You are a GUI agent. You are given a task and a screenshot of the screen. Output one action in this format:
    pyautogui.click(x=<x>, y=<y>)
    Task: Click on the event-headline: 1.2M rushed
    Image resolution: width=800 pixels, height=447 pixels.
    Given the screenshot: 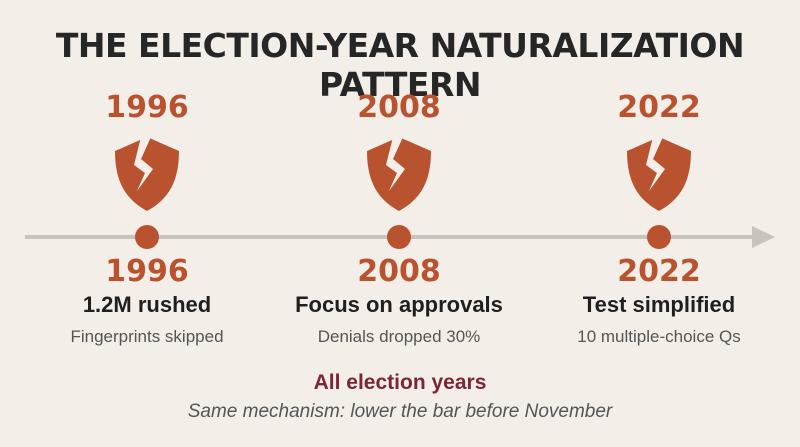 What is the action you would take?
    pyautogui.click(x=147, y=304)
    